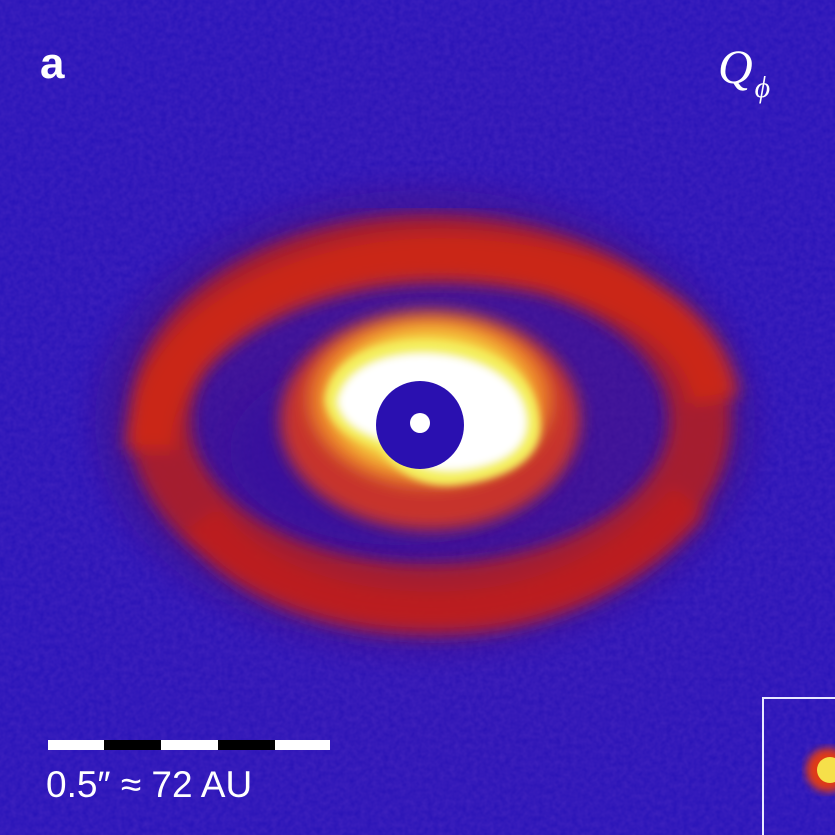 The width and height of the screenshot is (835, 835). Describe the element at coordinates (52, 63) in the screenshot. I see `panel-label: a` at that location.